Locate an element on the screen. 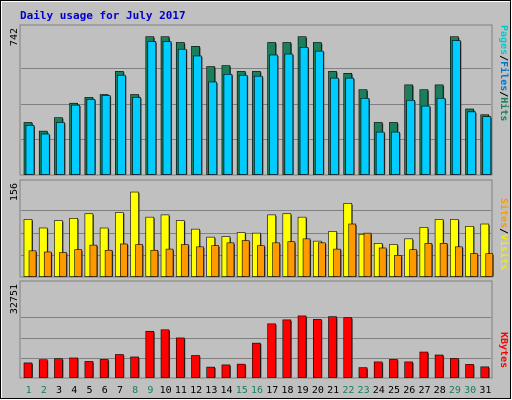  legend-visits: Visits is located at coordinates (504, 252).